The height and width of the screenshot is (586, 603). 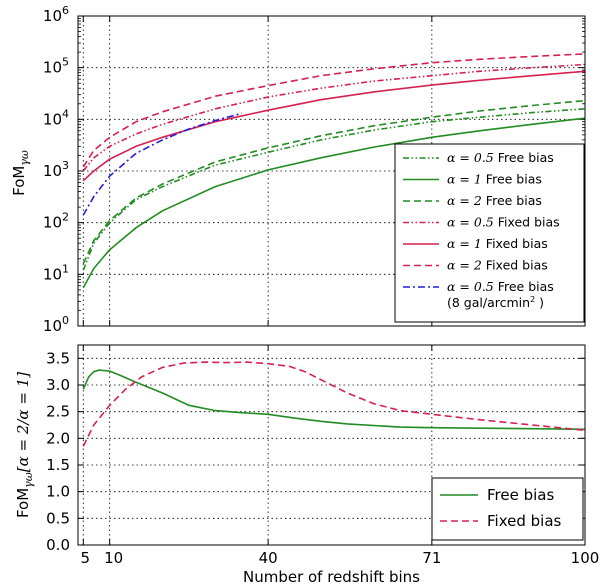 What do you see at coordinates (494, 200) in the screenshot?
I see `top-legend-label-2: α = 2 Free bias` at bounding box center [494, 200].